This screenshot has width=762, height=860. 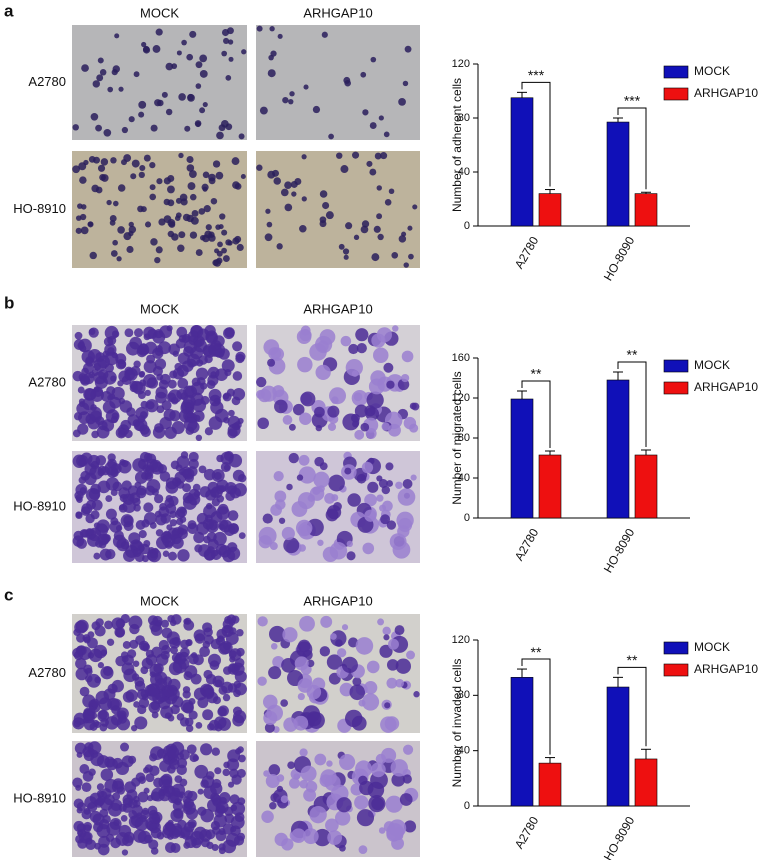 I want to click on row-label: A2780, so click(x=47, y=81).